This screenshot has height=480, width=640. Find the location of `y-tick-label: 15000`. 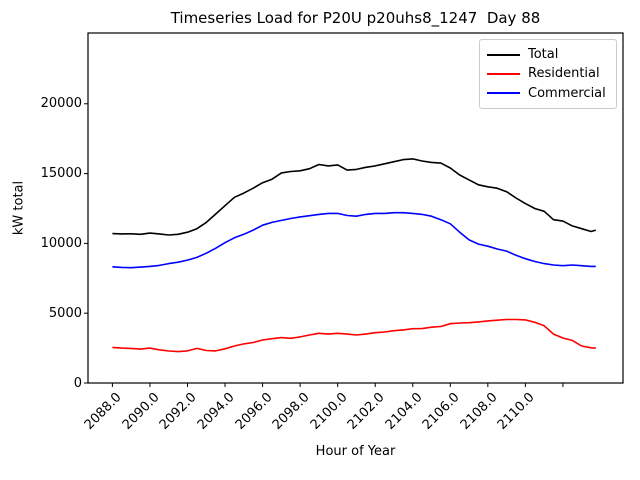

y-tick-label: 15000 is located at coordinates (61, 174).